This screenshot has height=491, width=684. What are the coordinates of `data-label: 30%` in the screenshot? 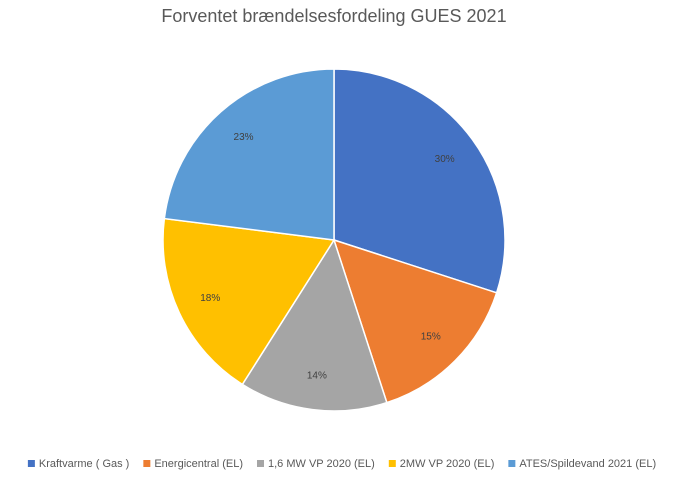 It's located at (445, 159).